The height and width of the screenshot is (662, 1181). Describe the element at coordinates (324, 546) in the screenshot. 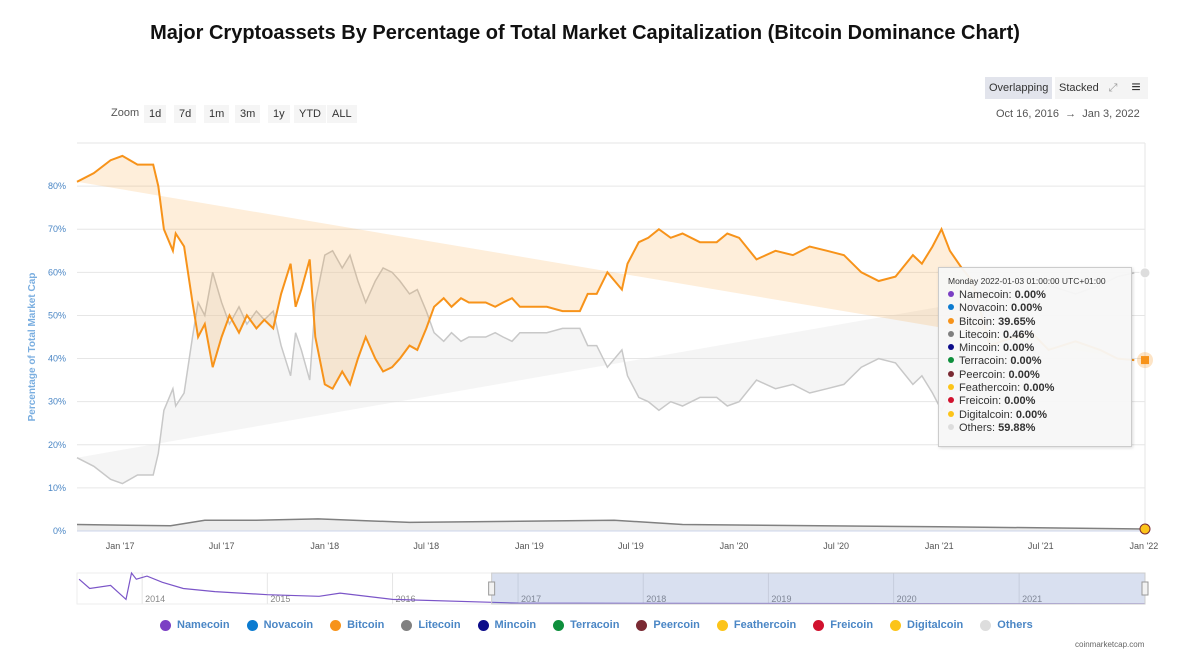

I see `x-tick-label: Jan '18` at that location.